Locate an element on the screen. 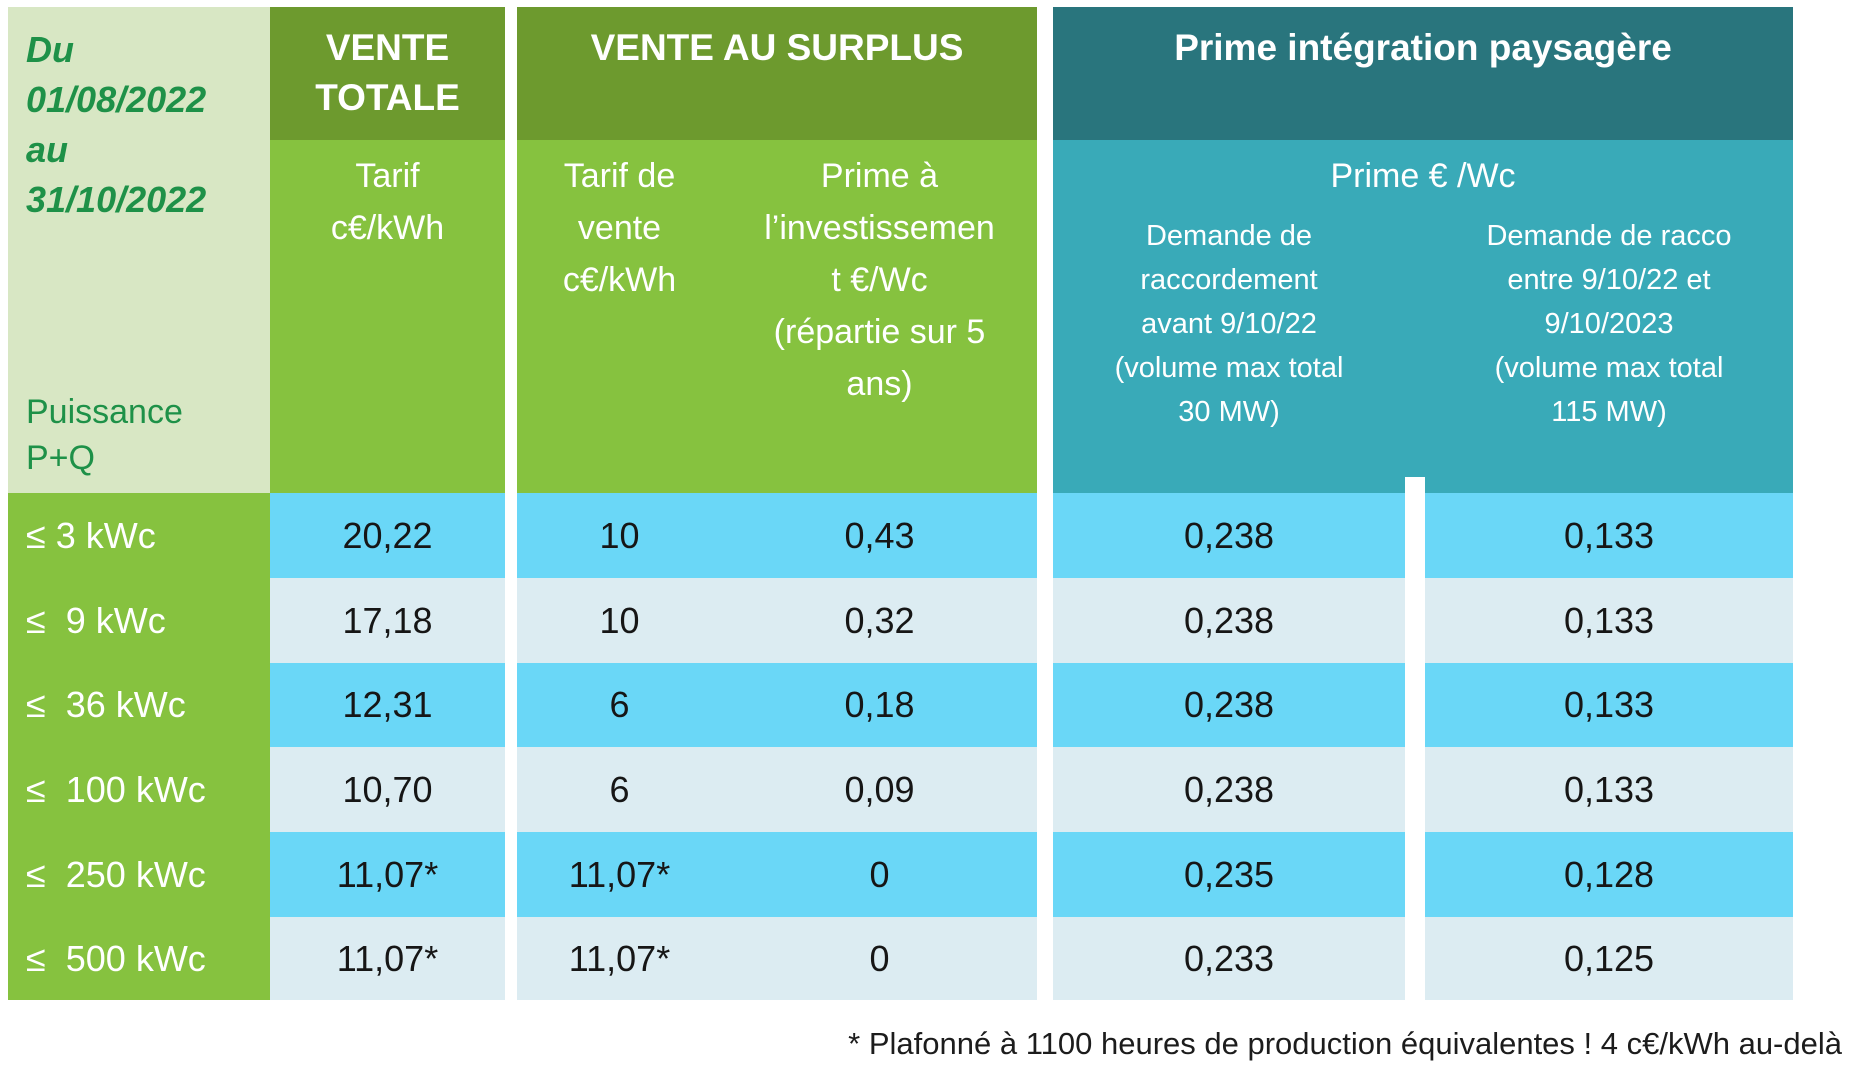 The height and width of the screenshot is (1080, 1856). subheader-prime-wc: Prime € /Wc is located at coordinates (1423, 176).